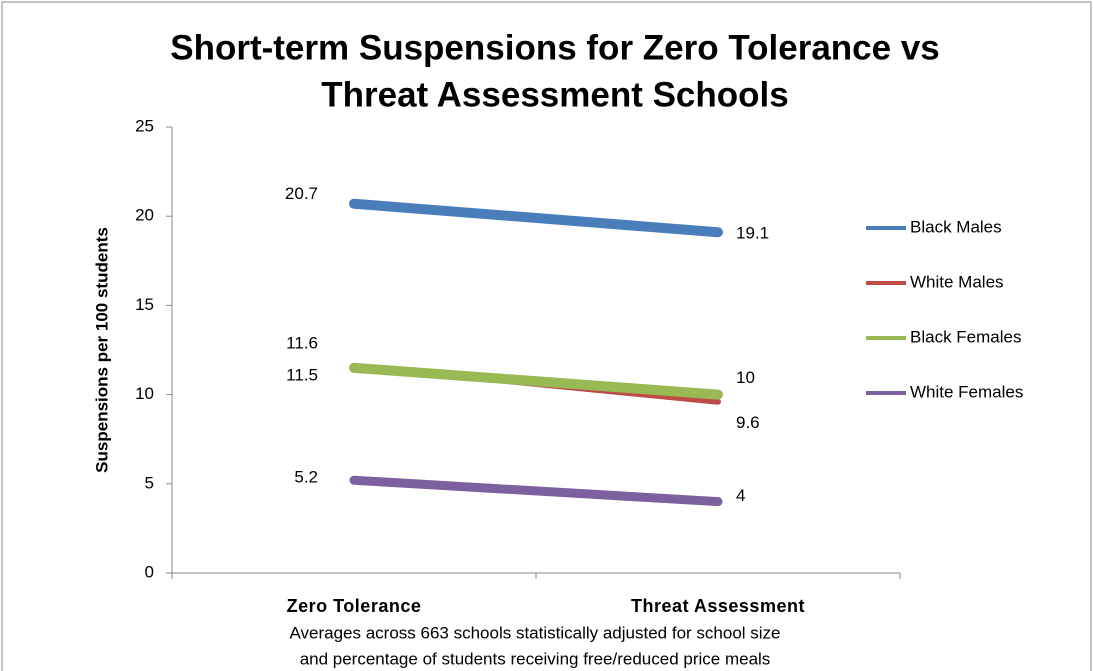 The height and width of the screenshot is (671, 1093). What do you see at coordinates (748, 422) in the screenshot?
I see `data-label: 9.6` at bounding box center [748, 422].